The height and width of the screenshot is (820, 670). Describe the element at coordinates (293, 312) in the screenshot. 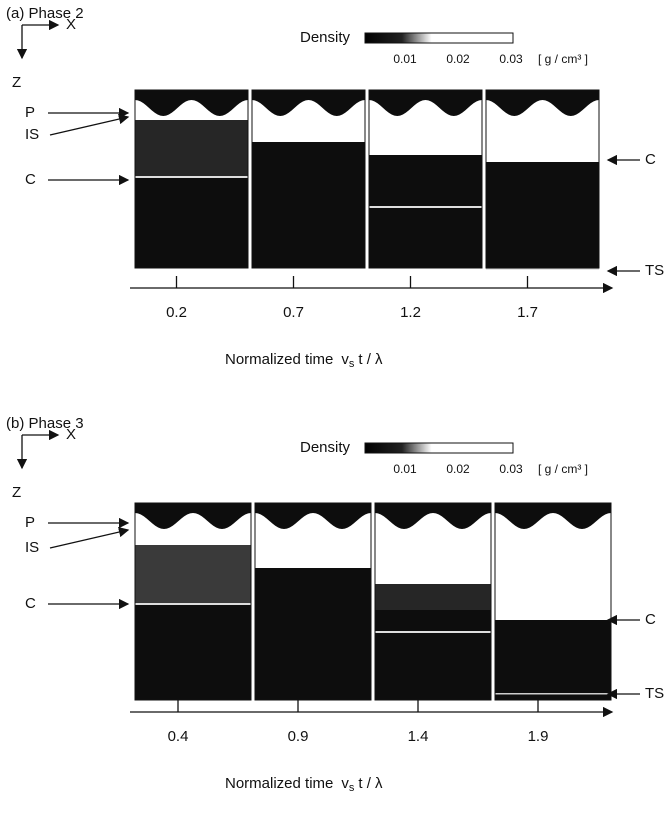

I see `time-label: 0.7` at that location.